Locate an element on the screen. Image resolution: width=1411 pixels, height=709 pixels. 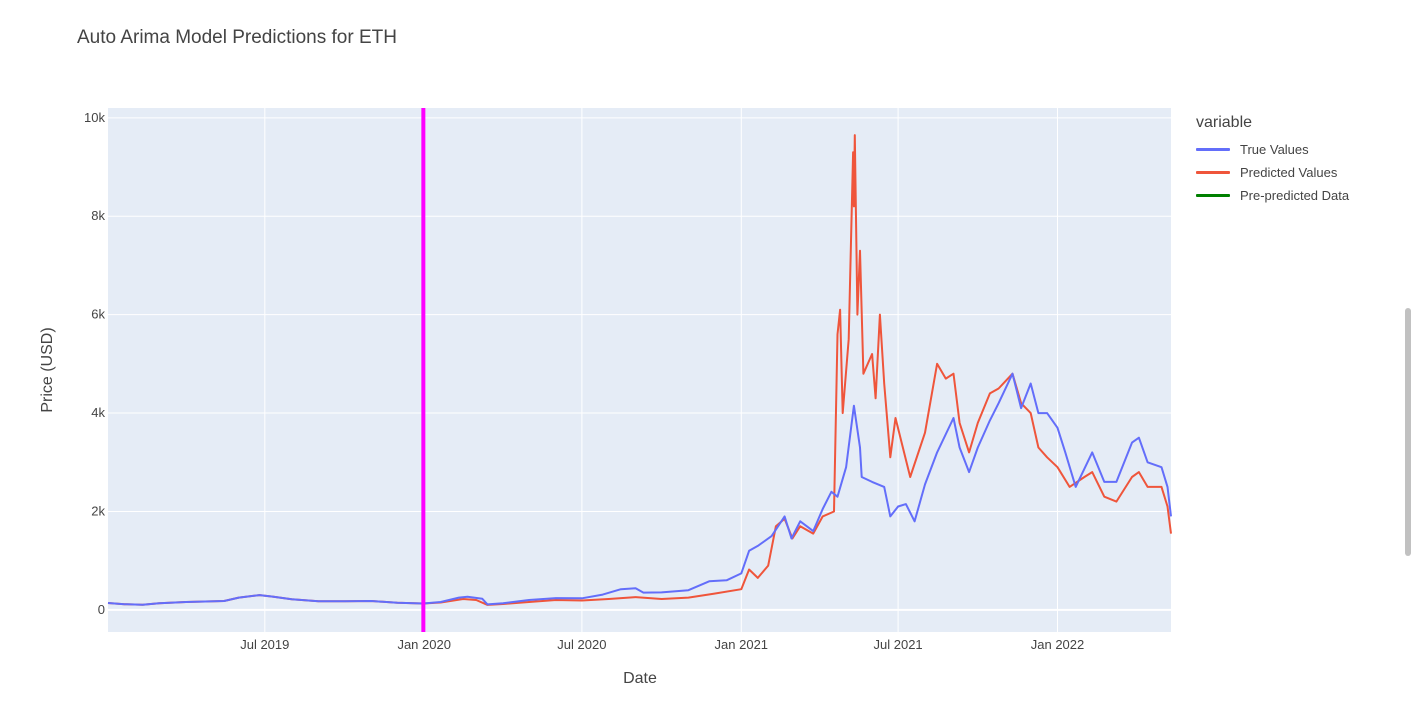
legend-label: Predicted Values is located at coordinates (1289, 172).